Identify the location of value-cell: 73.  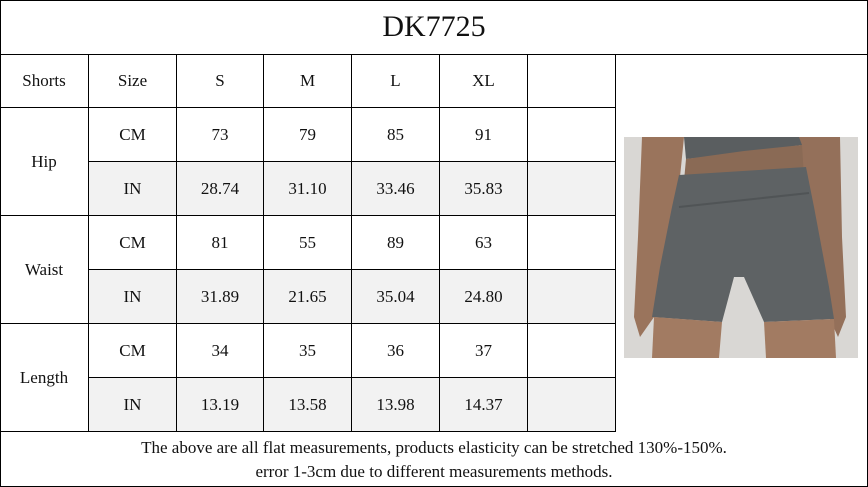
(220, 135).